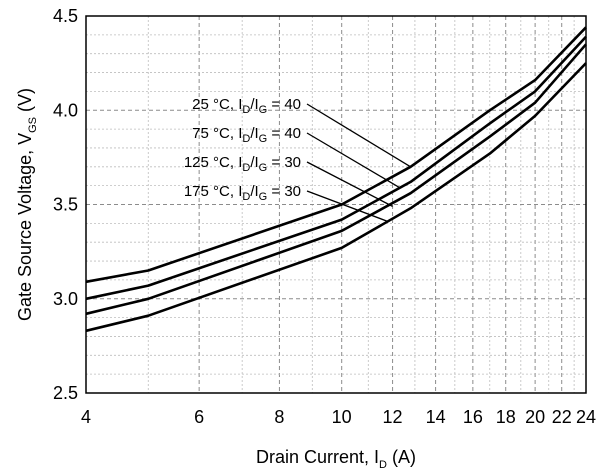 This screenshot has height=470, width=613. Describe the element at coordinates (65, 16) in the screenshot. I see `y-tick-label: 4.5` at that location.